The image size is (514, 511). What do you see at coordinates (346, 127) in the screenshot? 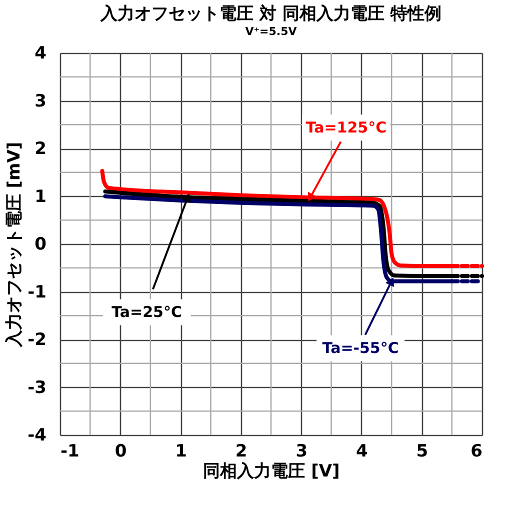
I see `annotation: Ta=125°C` at bounding box center [346, 127].